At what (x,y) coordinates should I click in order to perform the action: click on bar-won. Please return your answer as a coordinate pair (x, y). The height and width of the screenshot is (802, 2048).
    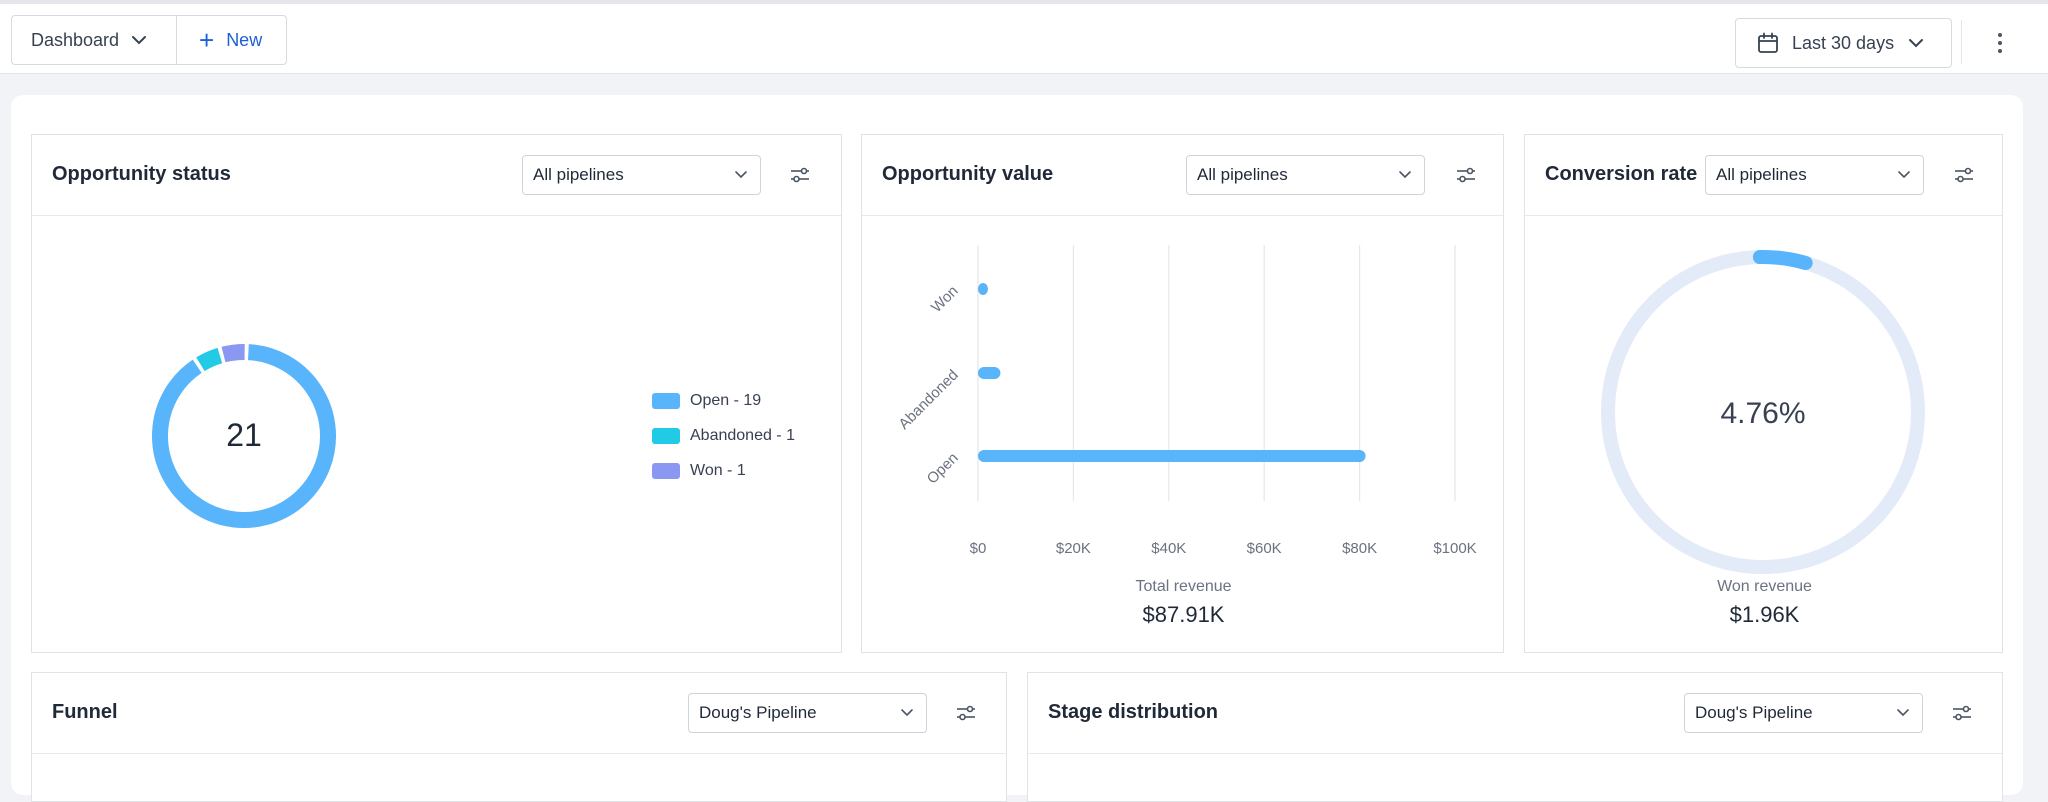
    Looking at the image, I should click on (983, 289).